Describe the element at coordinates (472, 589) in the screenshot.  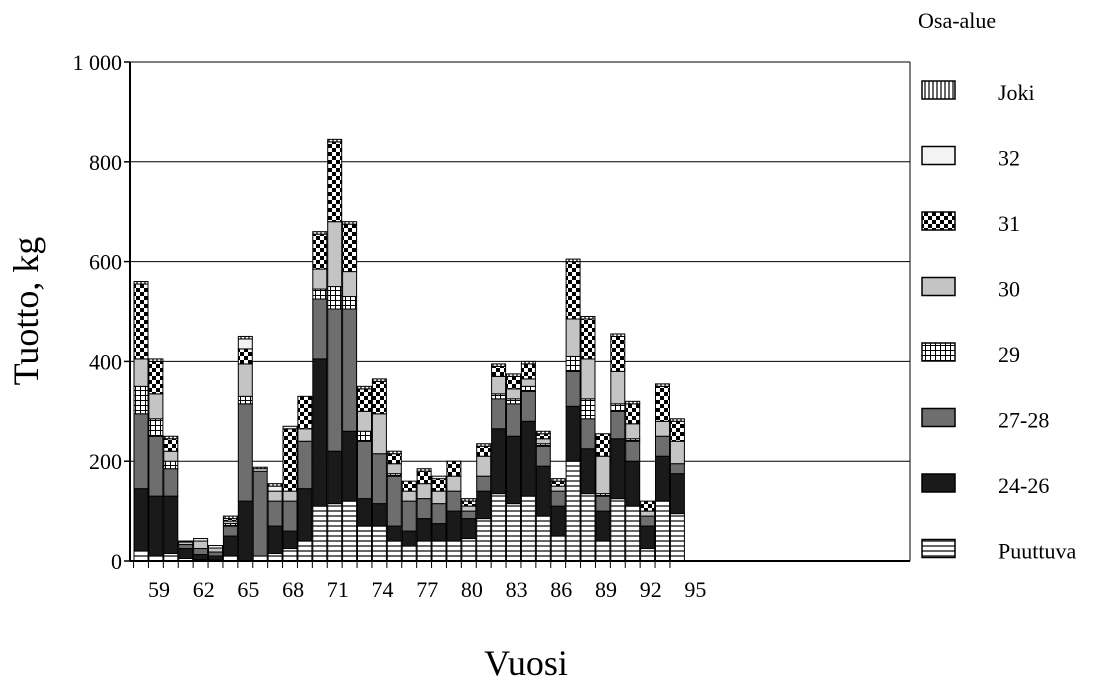
I see `x-tick-label: 80` at that location.